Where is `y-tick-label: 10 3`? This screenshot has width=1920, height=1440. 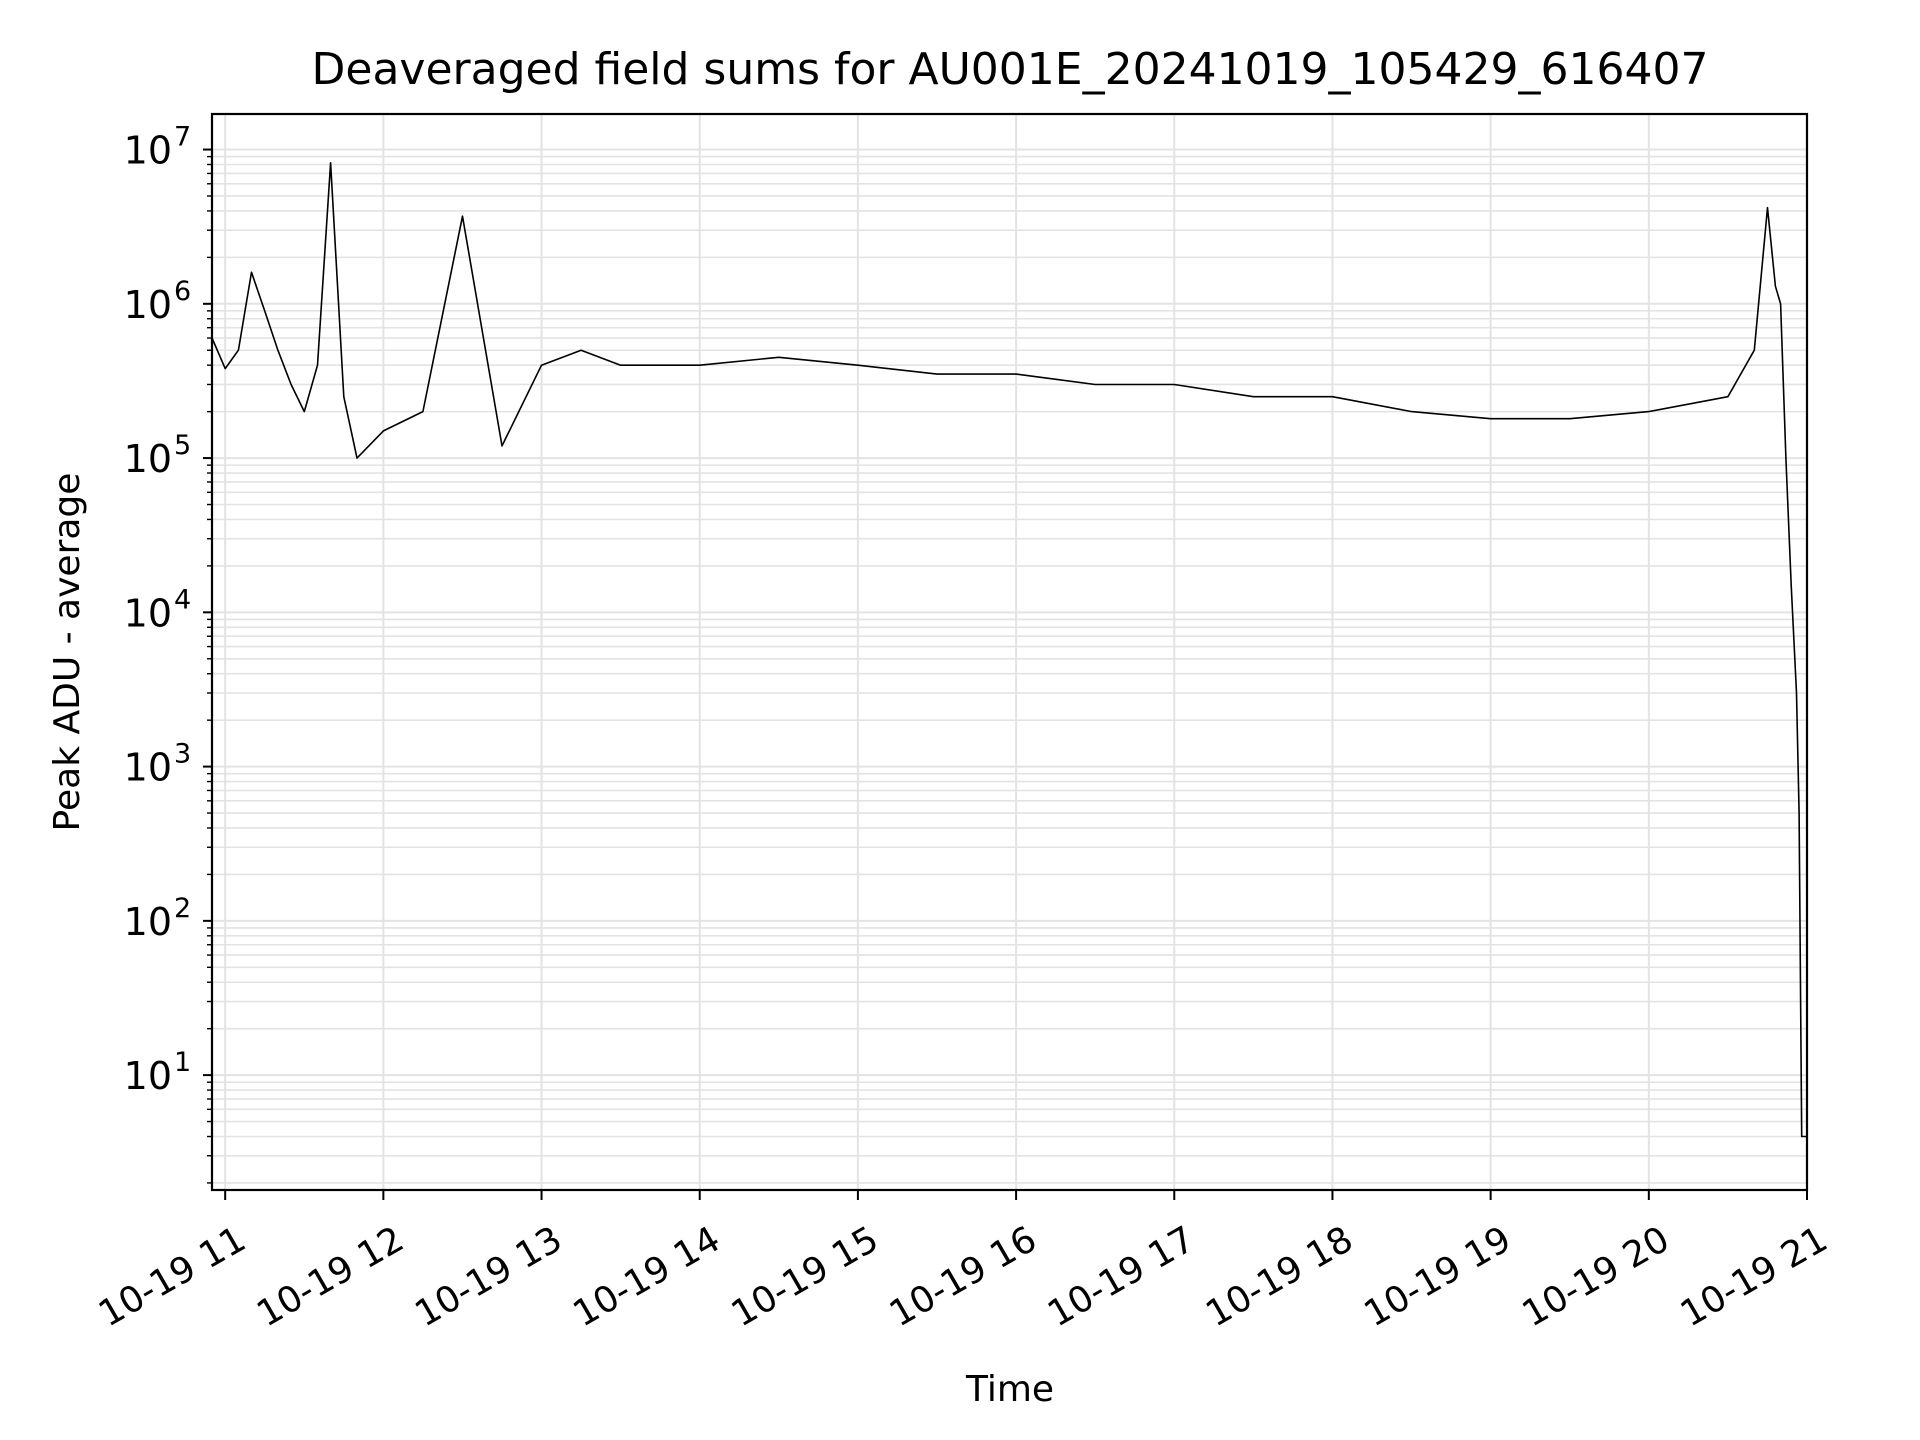
y-tick-label: 10 3 is located at coordinates (158, 764).